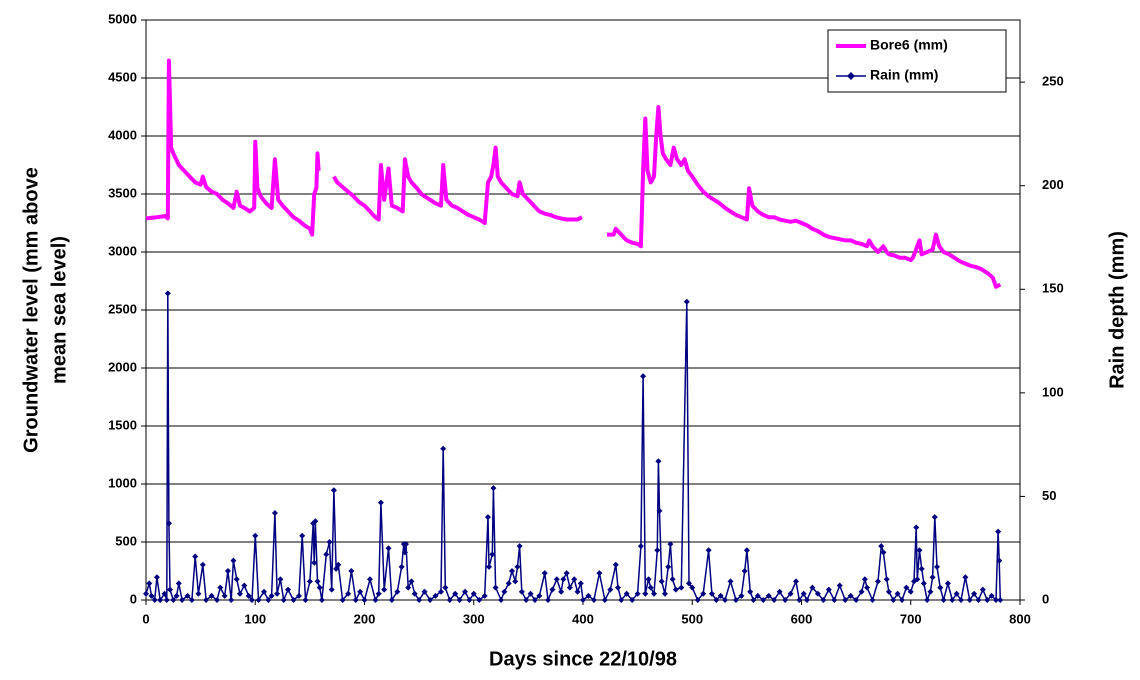  What do you see at coordinates (583, 618) in the screenshot?
I see `x-tick-label: 400` at bounding box center [583, 618].